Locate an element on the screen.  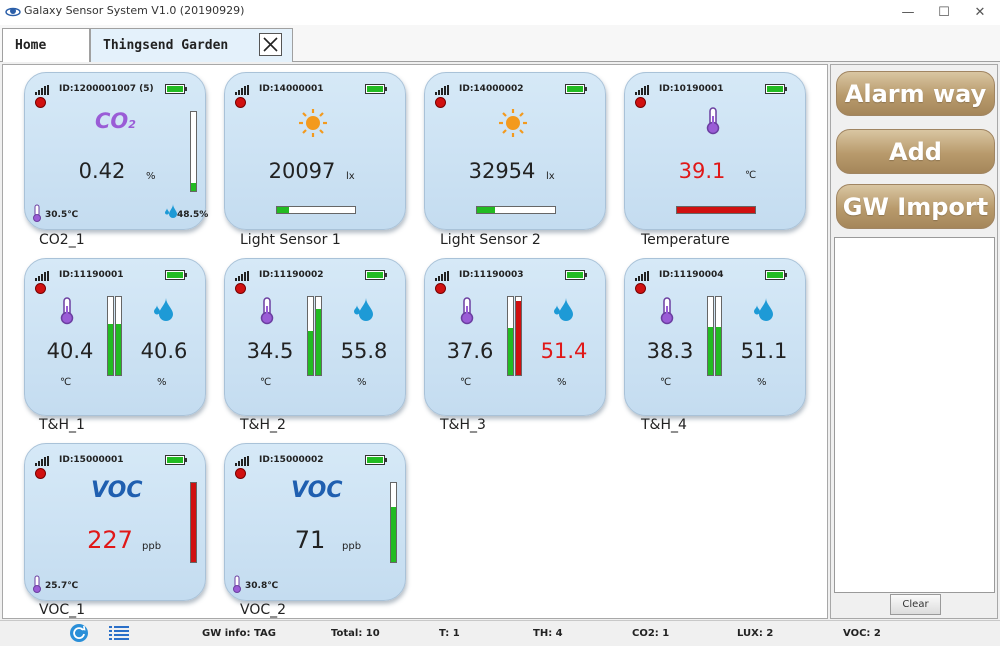
device-id: ID:14000002 is located at coordinates (491, 89).